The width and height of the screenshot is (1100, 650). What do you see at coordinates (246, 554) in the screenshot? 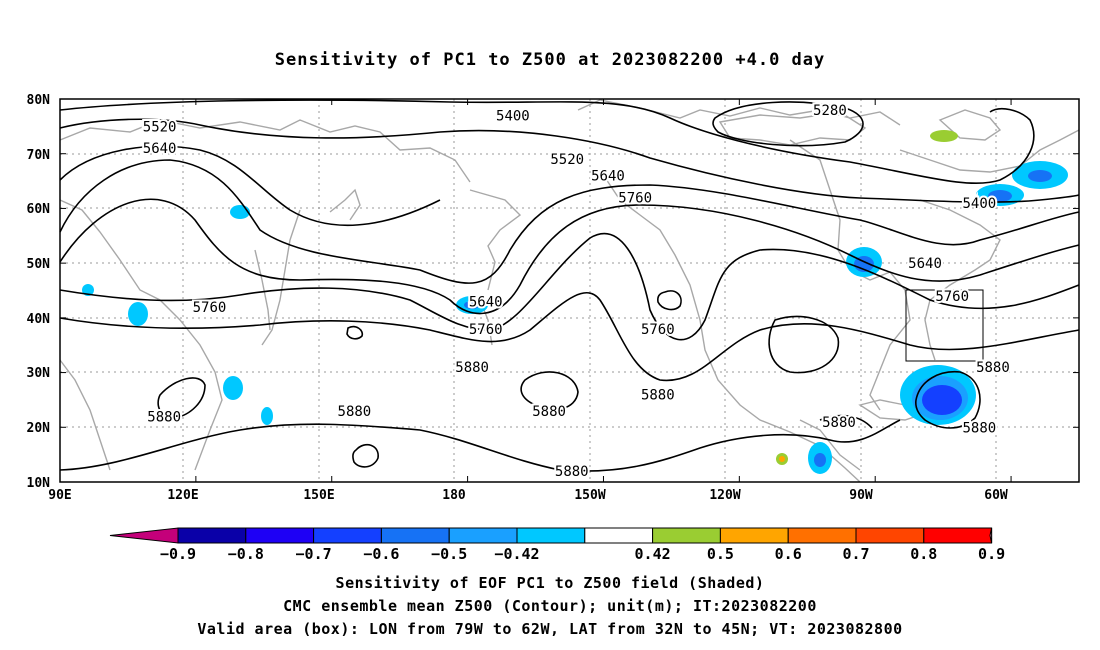
I see `colorbar-label: −0.8` at bounding box center [246, 554].